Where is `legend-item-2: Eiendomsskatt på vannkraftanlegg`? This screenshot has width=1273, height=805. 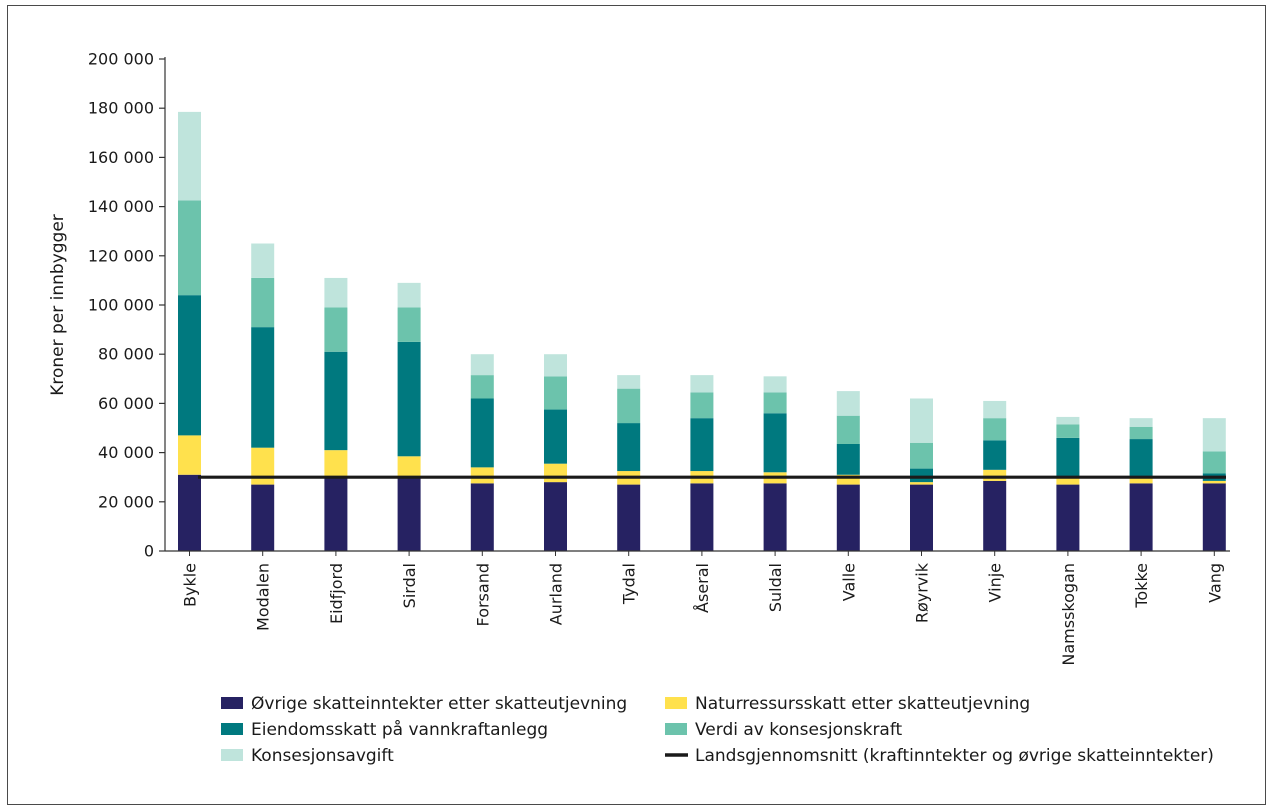
legend-item-2: Eiendomsskatt på vannkraftanlegg is located at coordinates (384, 729).